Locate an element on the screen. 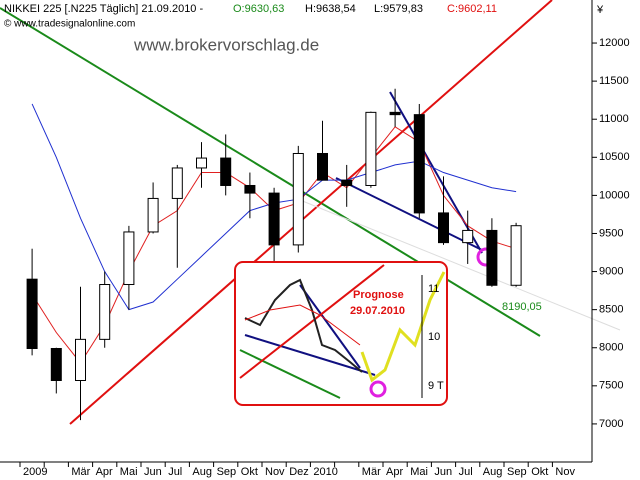  watermark: www.brokervorschlag.de is located at coordinates (226, 44).